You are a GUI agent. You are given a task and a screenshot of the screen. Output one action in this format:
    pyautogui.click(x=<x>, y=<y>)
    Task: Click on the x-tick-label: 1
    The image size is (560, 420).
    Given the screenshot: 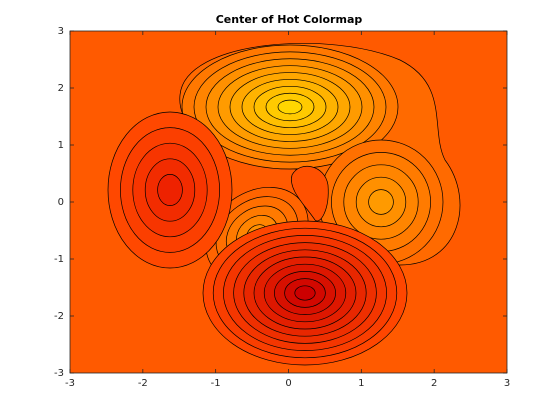 What is the action you would take?
    pyautogui.click(x=361, y=383)
    